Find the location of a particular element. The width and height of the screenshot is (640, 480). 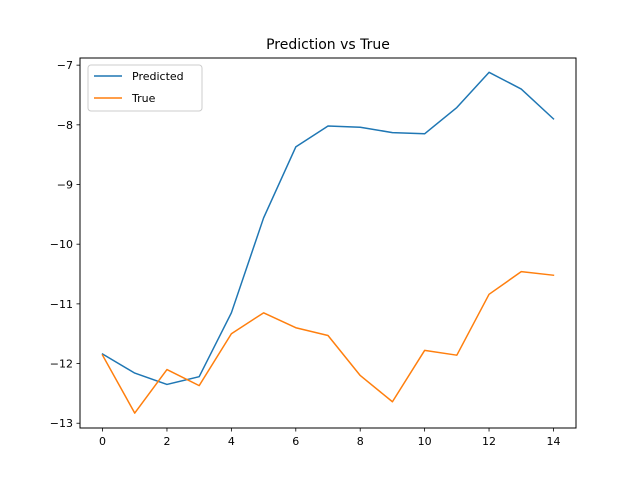

y-tick-label: −7 is located at coordinates (65, 65).